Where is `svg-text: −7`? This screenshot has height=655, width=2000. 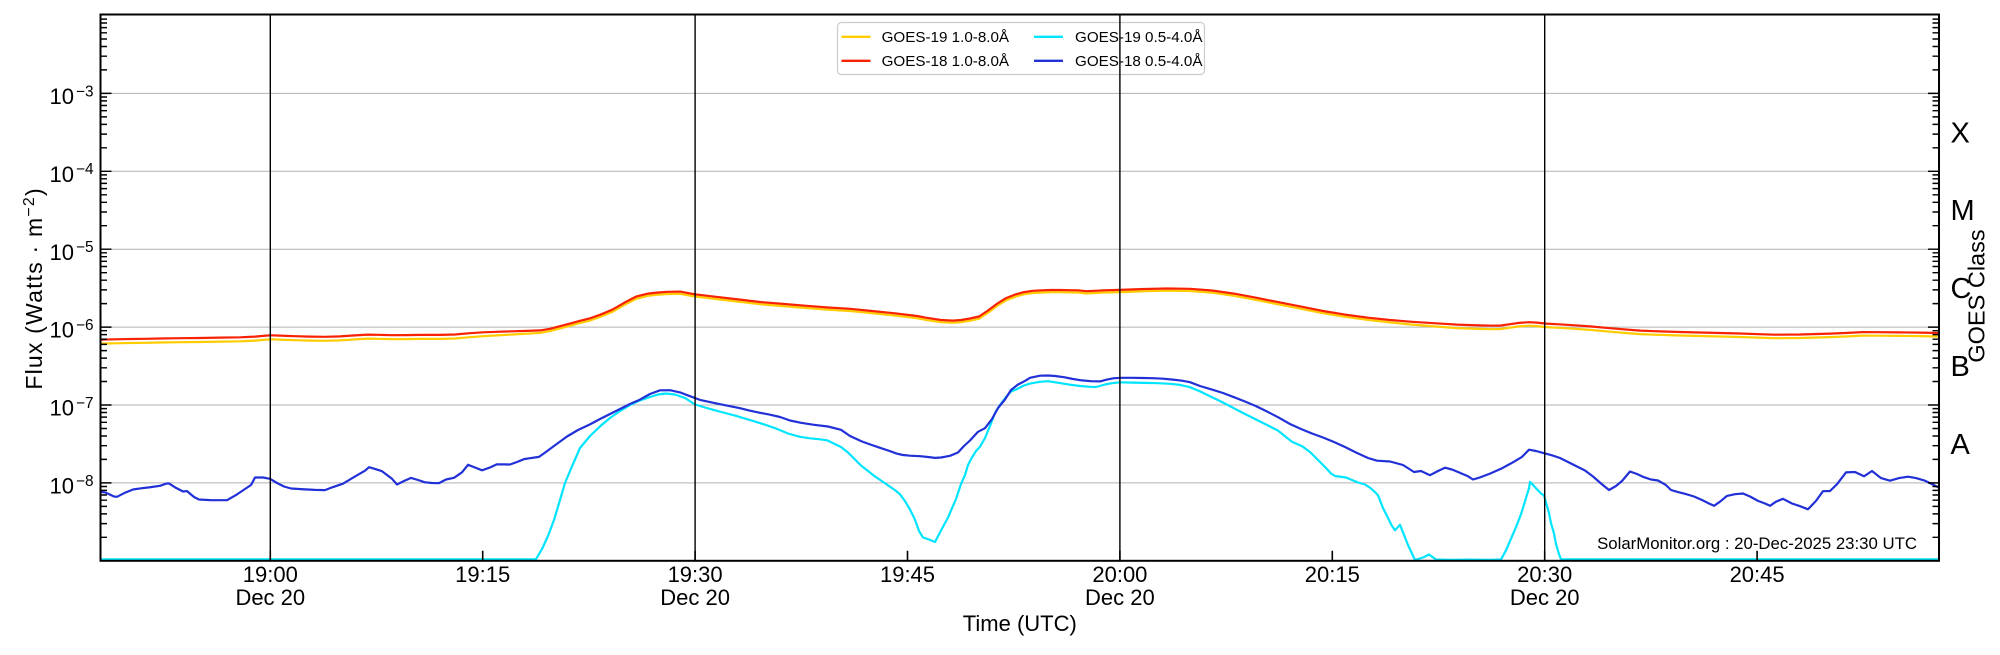 svg-text: −7 is located at coordinates (85, 403).